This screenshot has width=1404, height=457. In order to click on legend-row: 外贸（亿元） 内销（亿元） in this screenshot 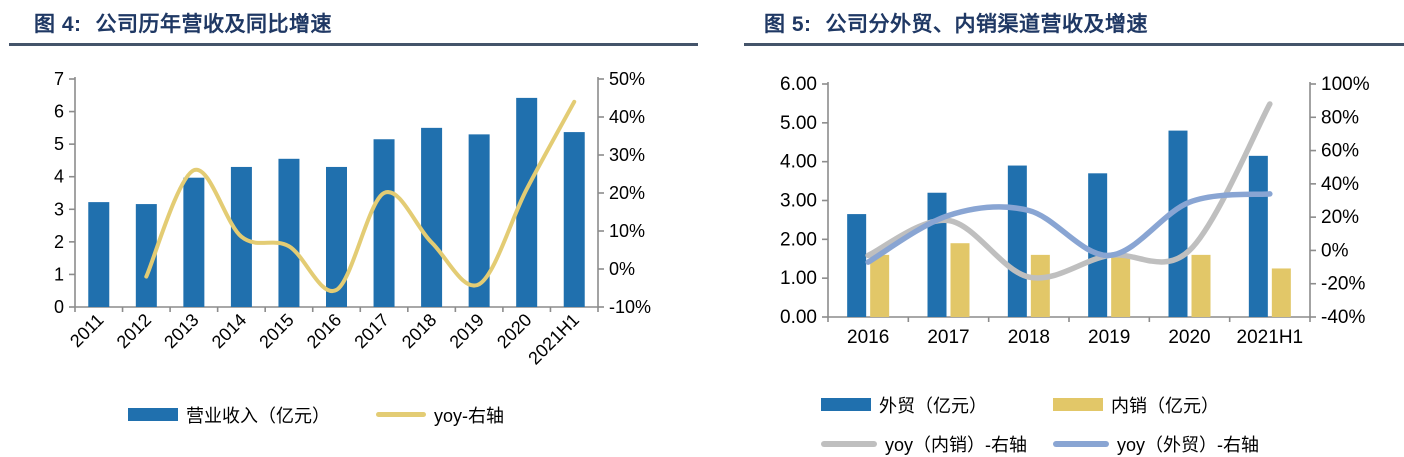, I will do `click(1053, 405)`.